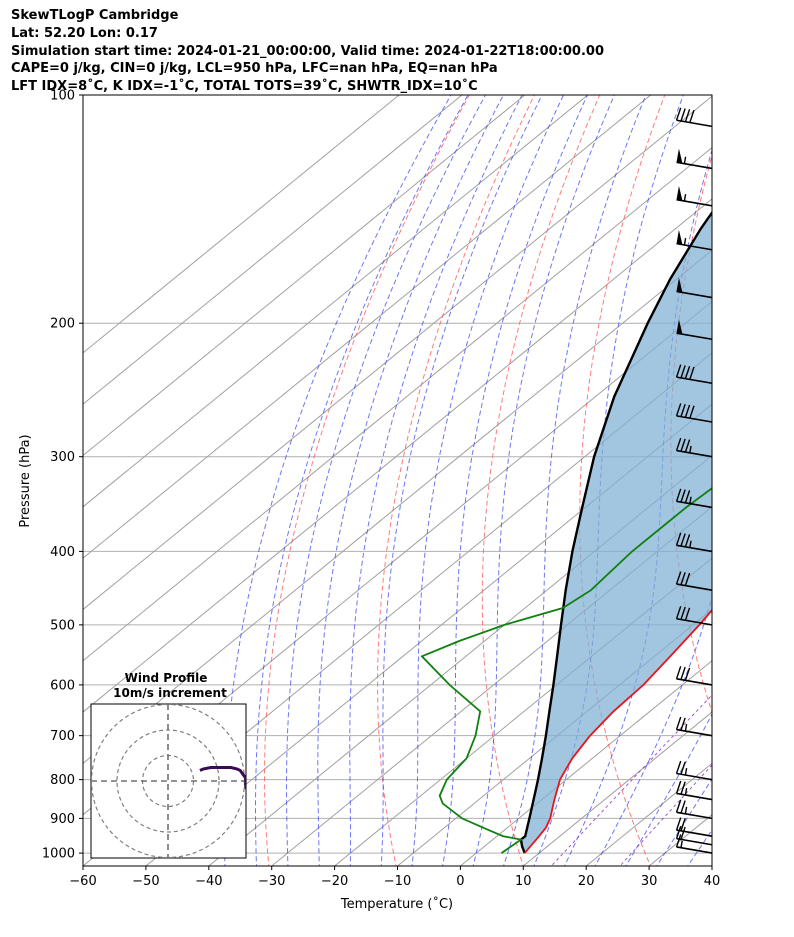 The height and width of the screenshot is (937, 794). I want to click on y-tick-label: 600, so click(62, 685).